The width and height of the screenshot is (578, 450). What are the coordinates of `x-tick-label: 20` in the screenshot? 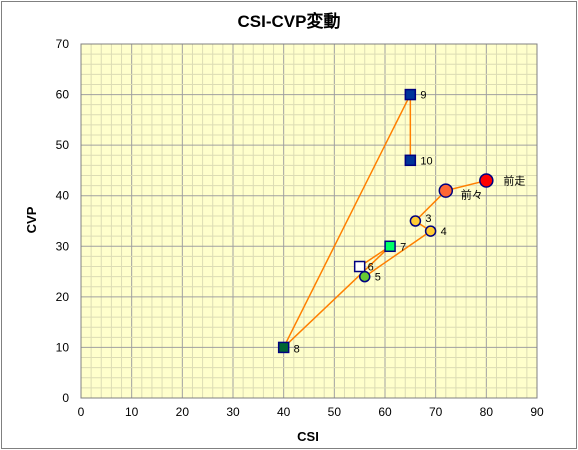 It's located at (183, 412).